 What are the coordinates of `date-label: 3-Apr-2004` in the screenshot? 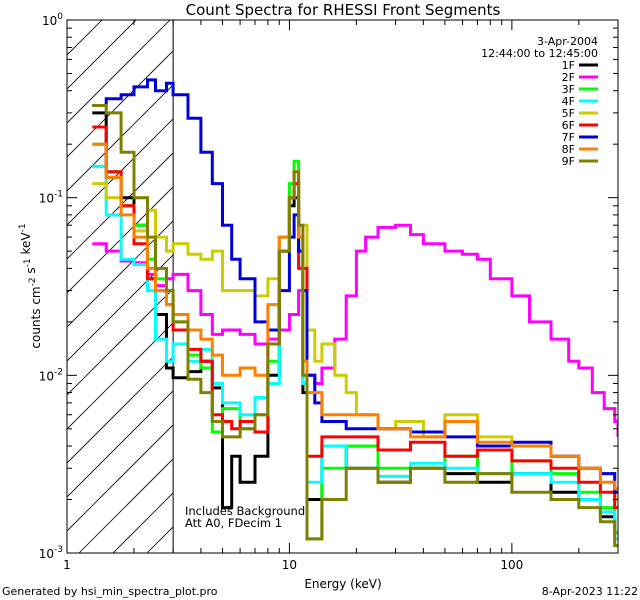 It's located at (567, 41).